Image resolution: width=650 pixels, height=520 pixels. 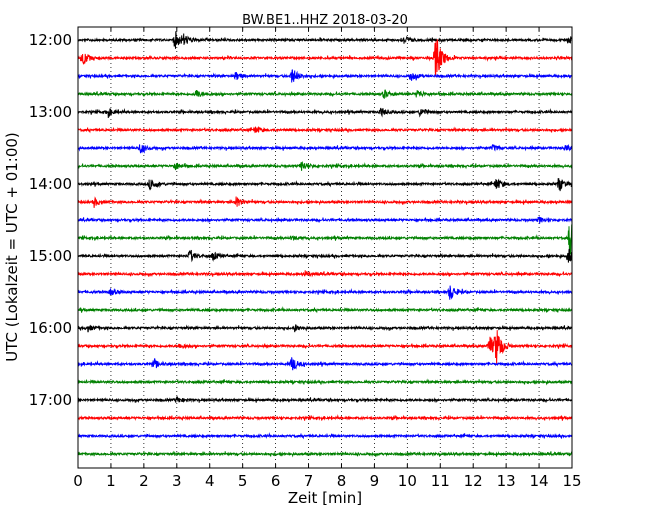 What do you see at coordinates (571, 481) in the screenshot?
I see `x-tick-label: 15` at bounding box center [571, 481].